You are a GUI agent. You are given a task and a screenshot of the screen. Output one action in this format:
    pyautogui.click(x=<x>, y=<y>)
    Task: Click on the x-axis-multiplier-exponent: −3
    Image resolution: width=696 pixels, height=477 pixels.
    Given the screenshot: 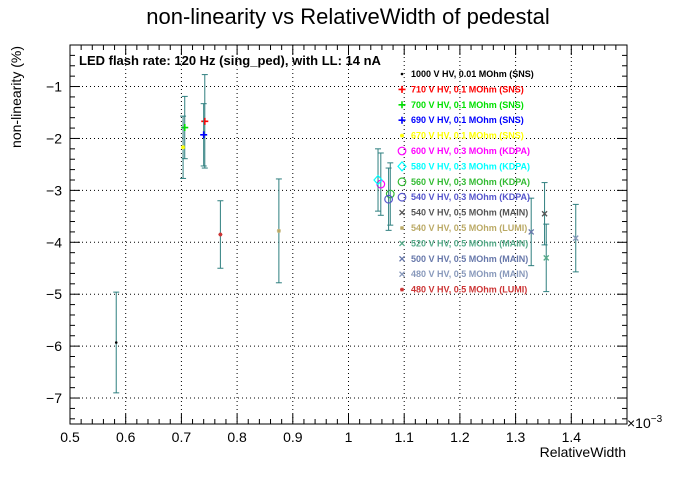 What is the action you would take?
    pyautogui.click(x=657, y=419)
    